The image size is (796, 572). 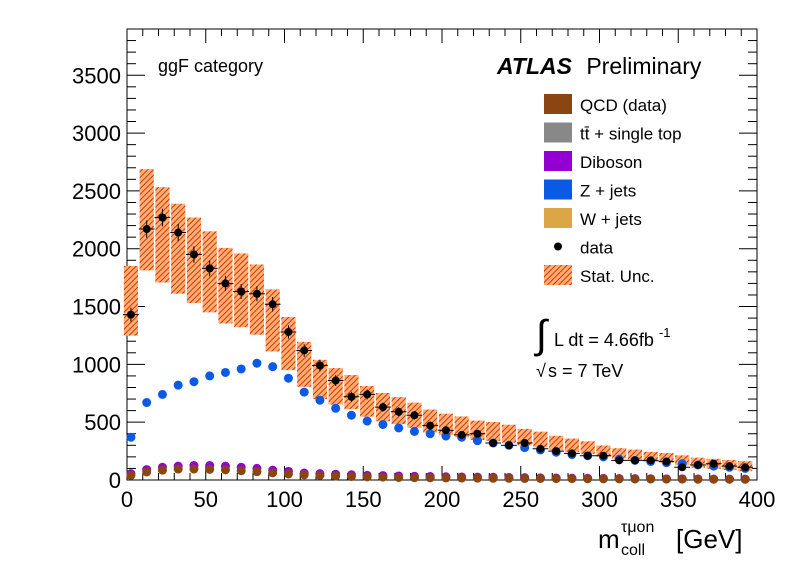 I want to click on legend-label: QCD (data), so click(x=623, y=105).